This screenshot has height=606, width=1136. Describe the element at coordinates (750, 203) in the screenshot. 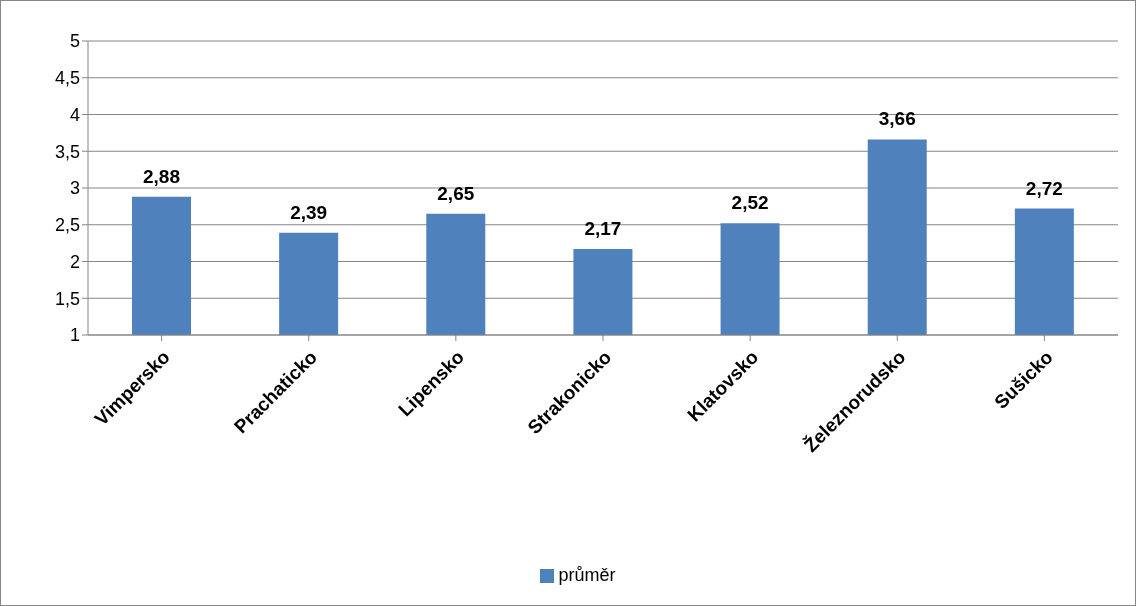

I see `data-label: 2,52` at that location.